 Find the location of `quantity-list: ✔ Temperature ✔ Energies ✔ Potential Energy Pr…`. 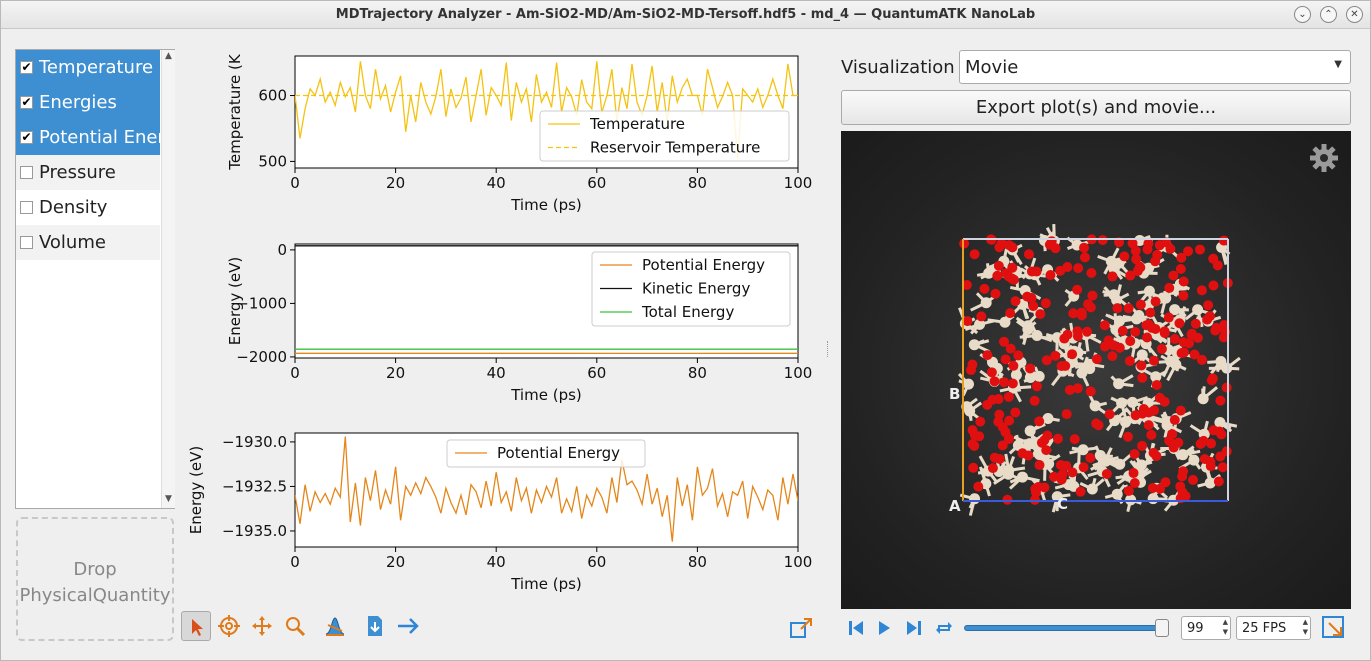

quantity-list: ✔ Temperature ✔ Energies ✔ Potential Energy Pr… is located at coordinates (95, 279).